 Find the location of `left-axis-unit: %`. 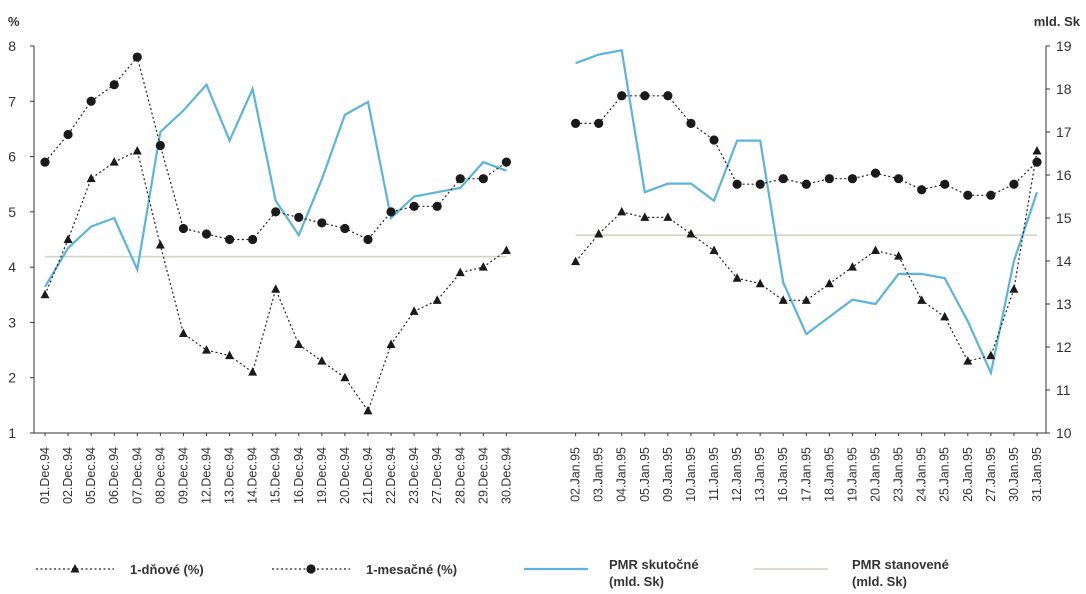

left-axis-unit: % is located at coordinates (14, 21).